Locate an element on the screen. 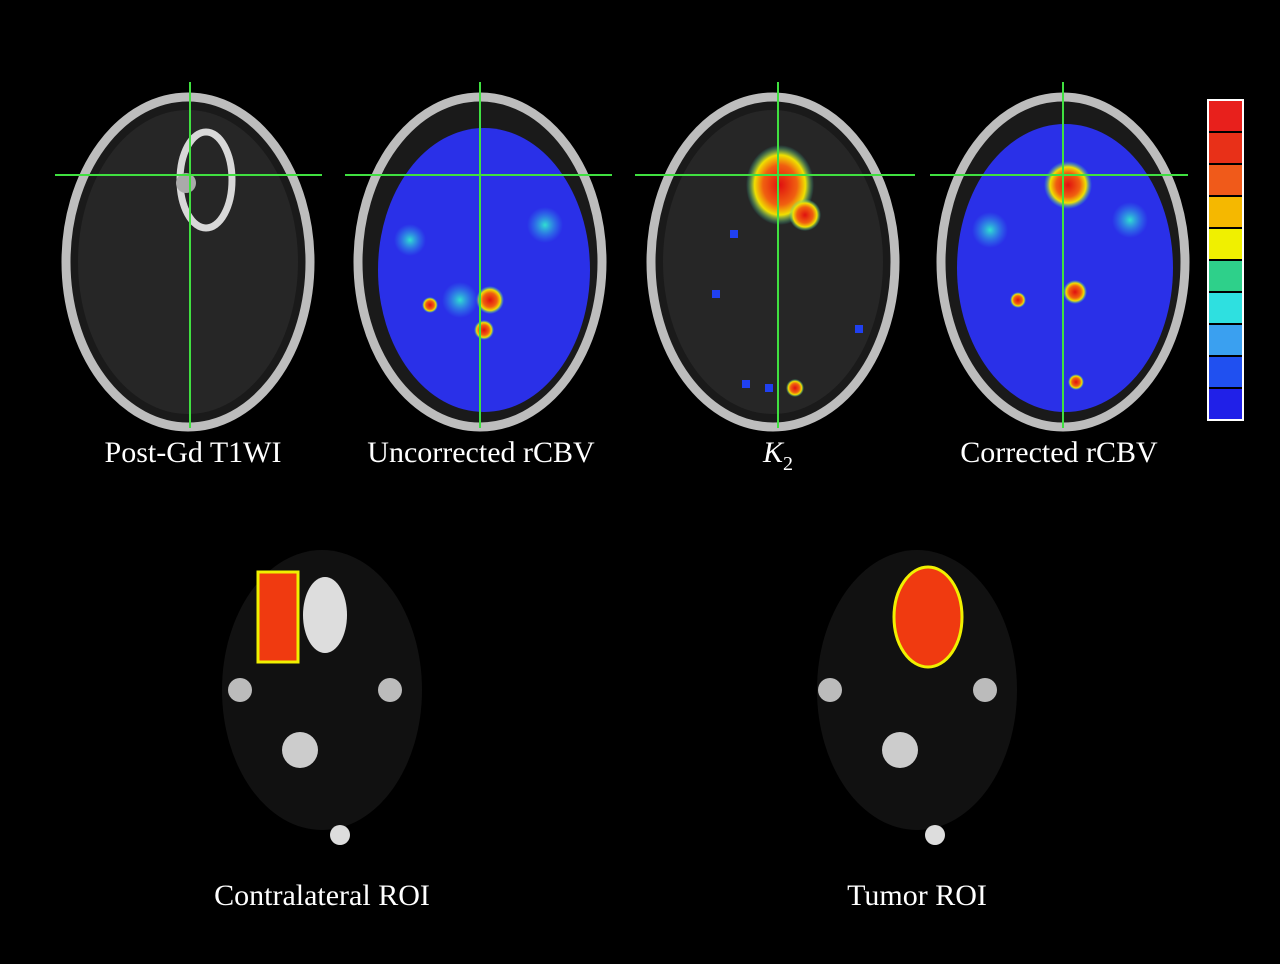 The image size is (1280, 964). panel-label: Tumor ROI is located at coordinates (917, 895).